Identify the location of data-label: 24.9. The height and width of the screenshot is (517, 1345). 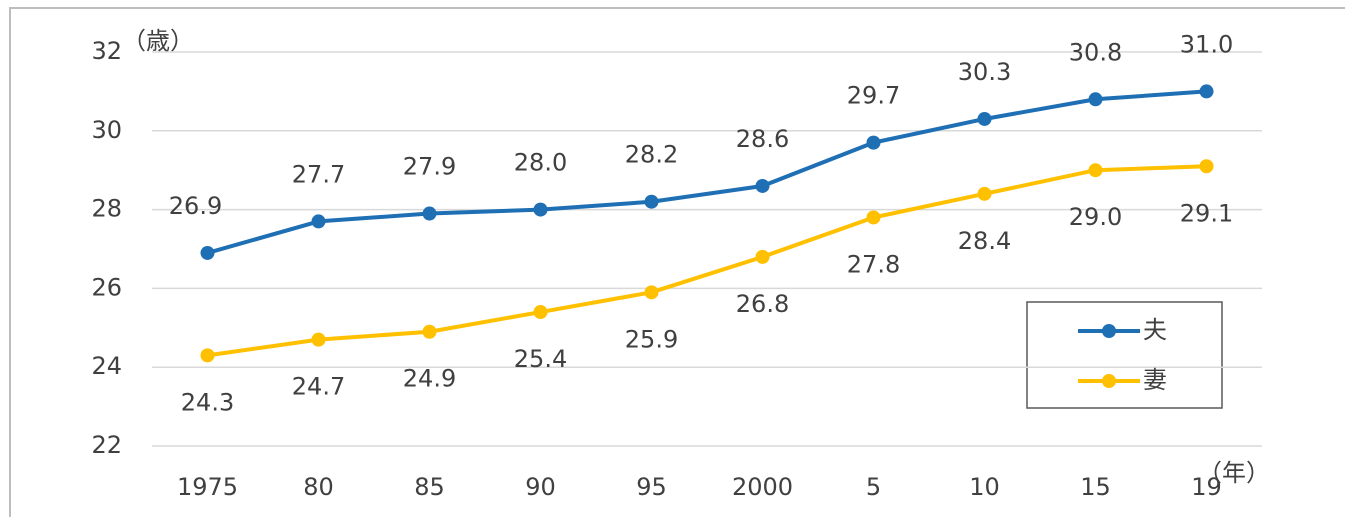
(429, 379).